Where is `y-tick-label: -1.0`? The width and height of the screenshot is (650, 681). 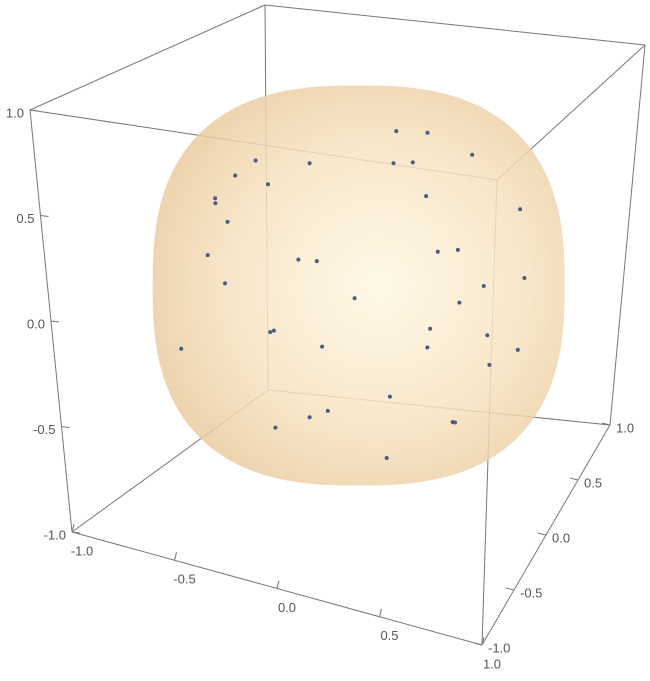 y-tick-label: -1.0 is located at coordinates (499, 647).